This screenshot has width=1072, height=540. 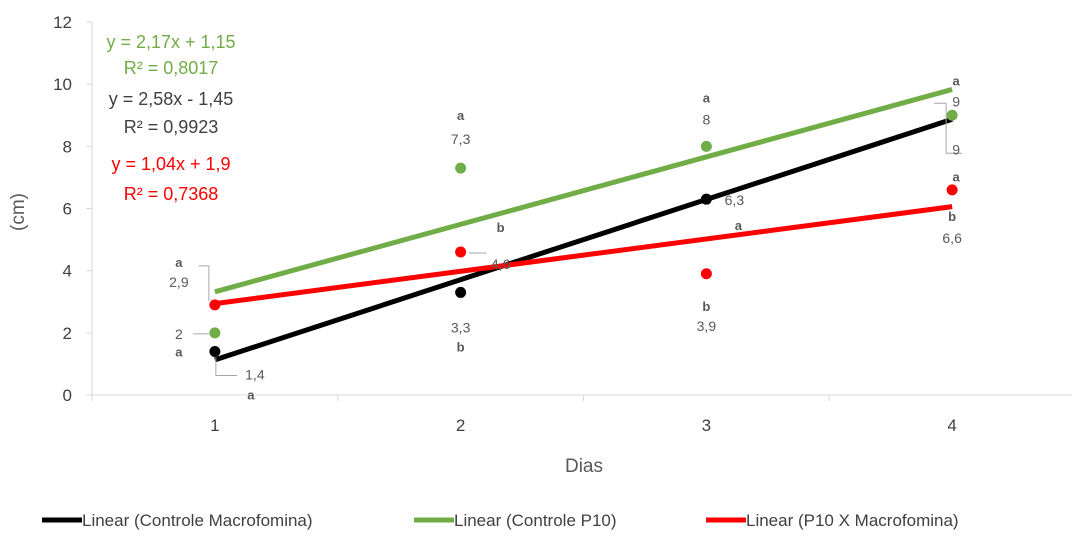 I want to click on equation-p10-r2: R² = 0,8017, so click(x=171, y=68).